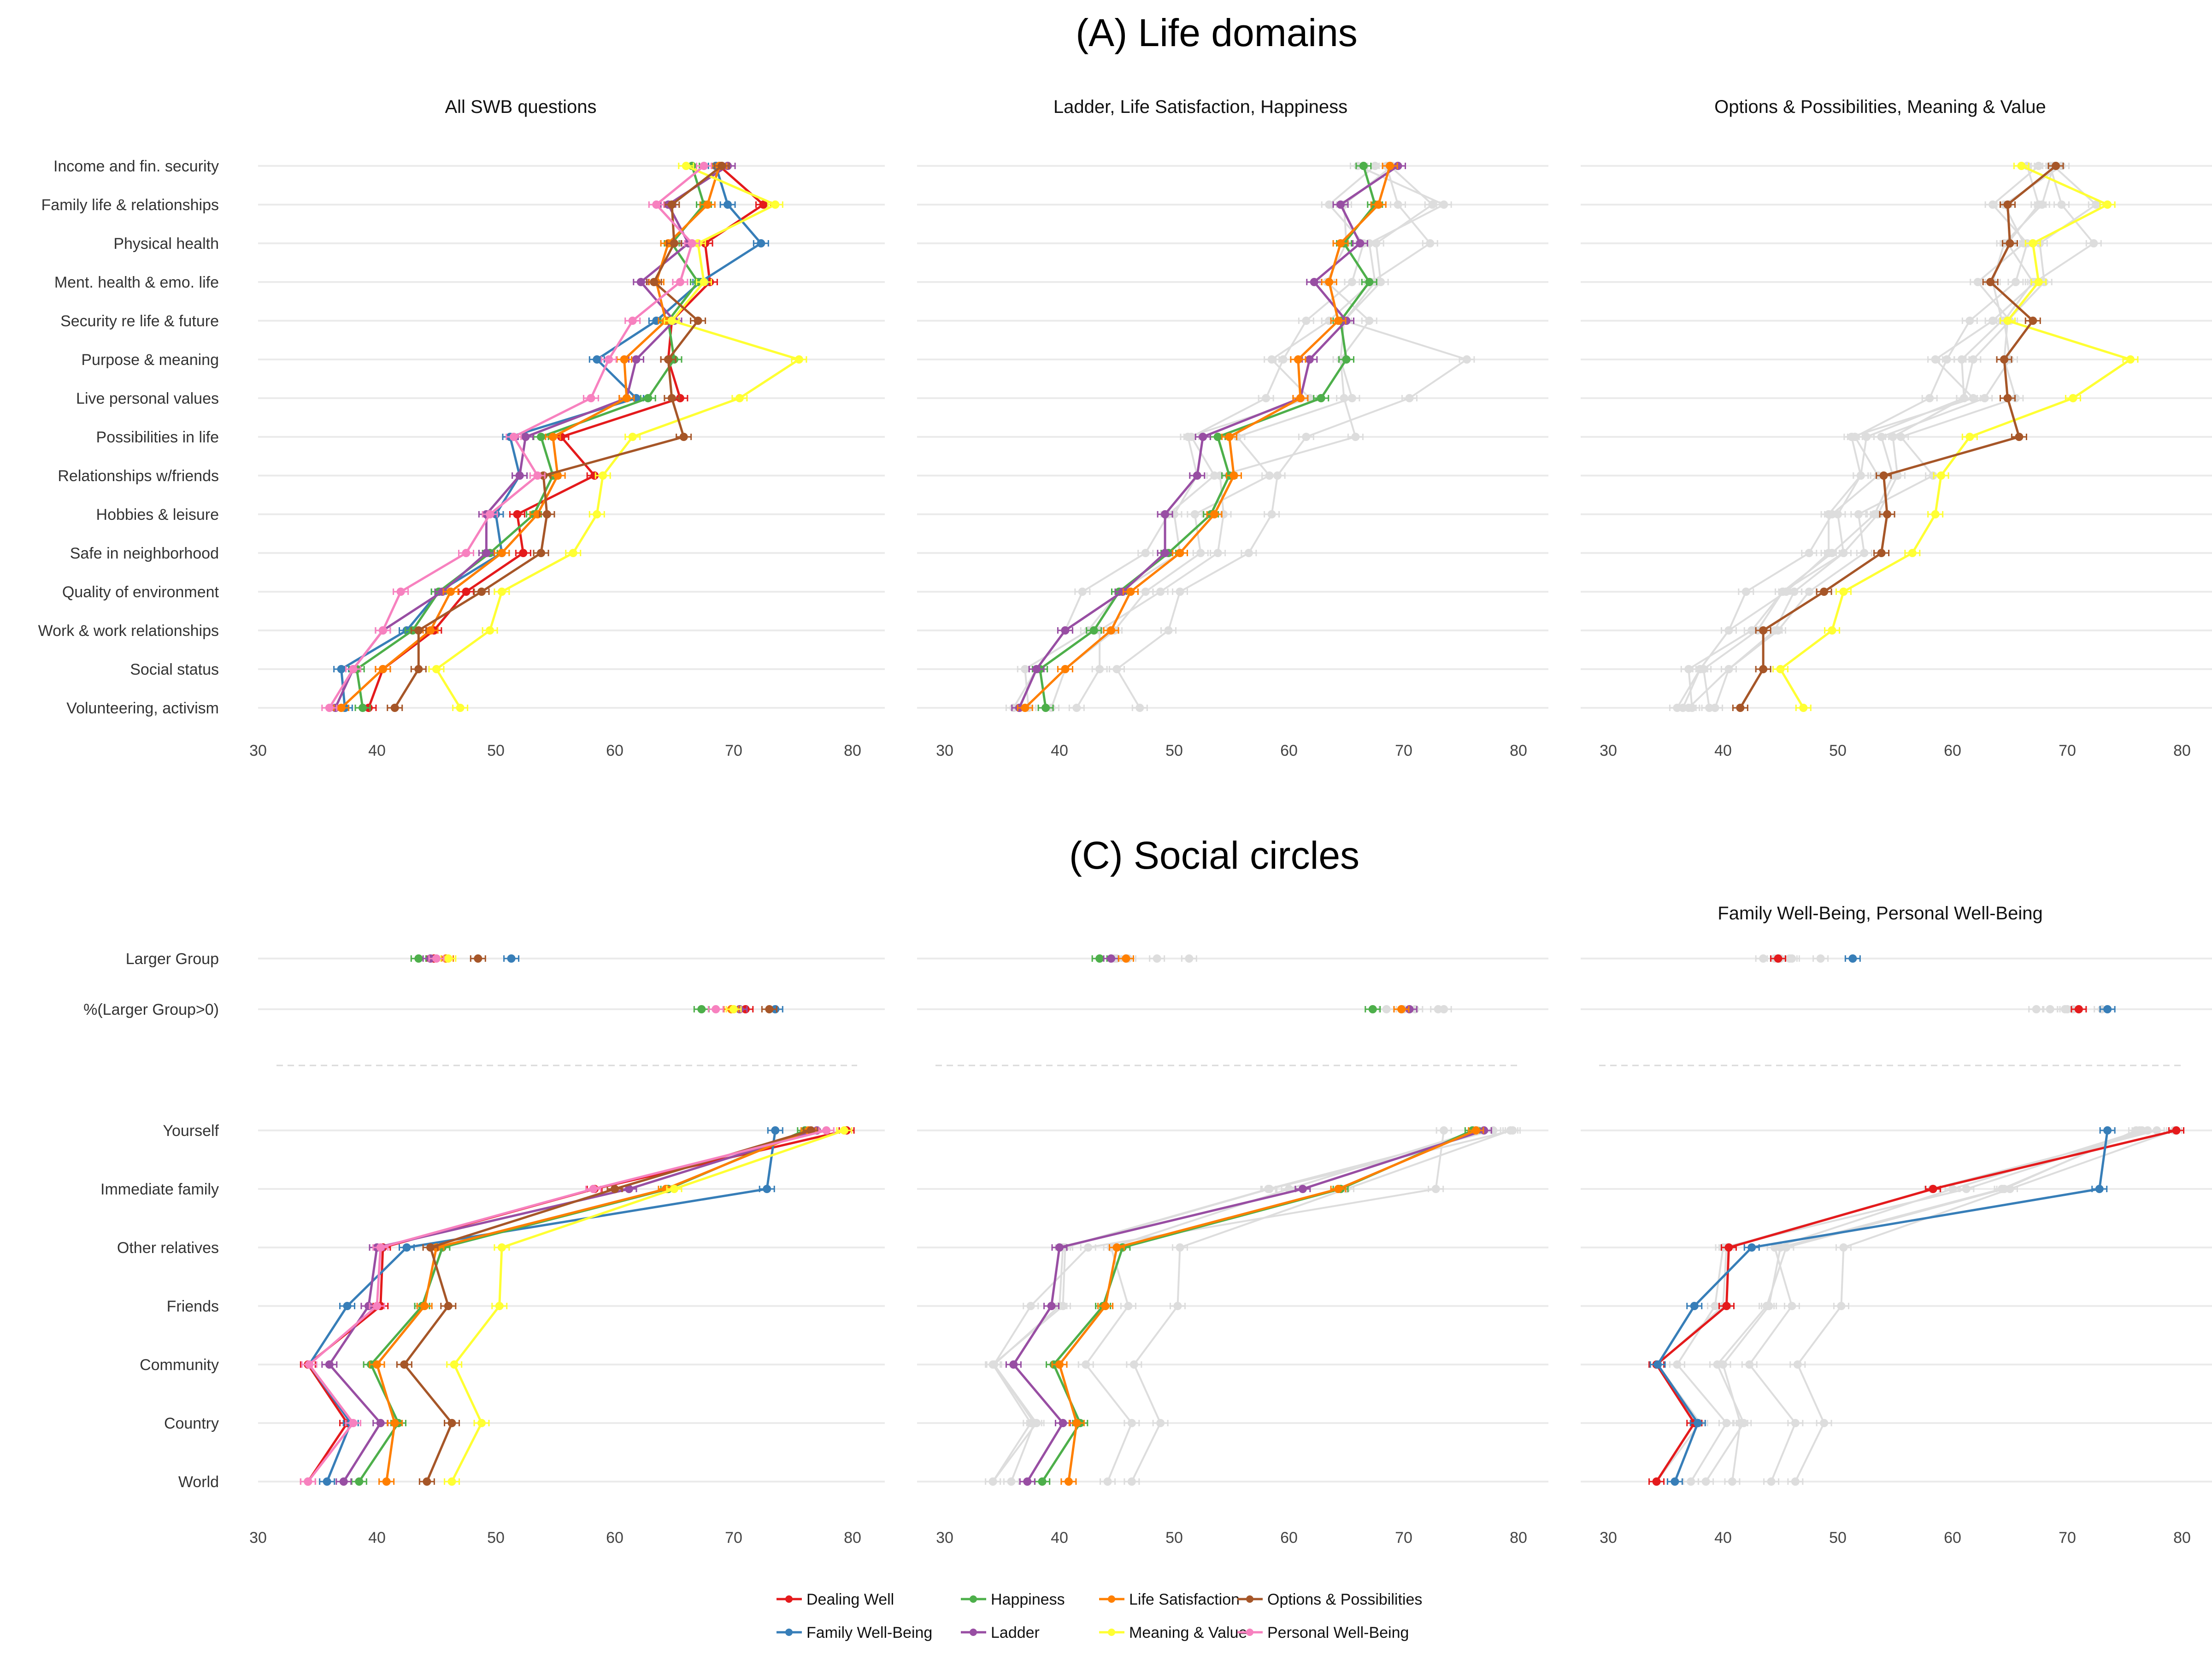 Image resolution: width=2212 pixels, height=1659 pixels. I want to click on y-tick-label: Physical health, so click(166, 244).